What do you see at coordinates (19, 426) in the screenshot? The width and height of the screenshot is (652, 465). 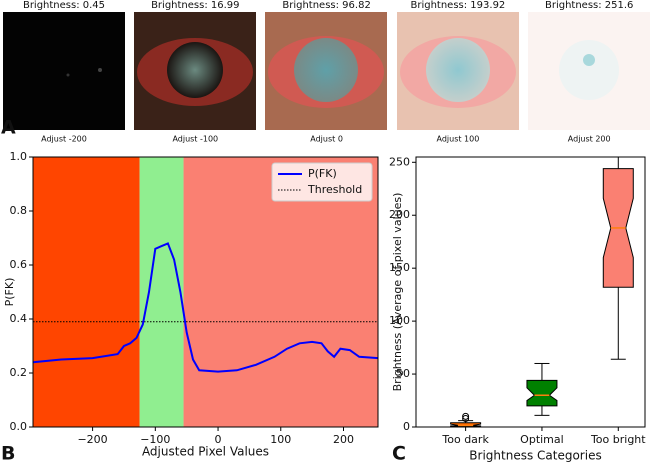 I see `y-tick-label: 0.0` at bounding box center [19, 426].